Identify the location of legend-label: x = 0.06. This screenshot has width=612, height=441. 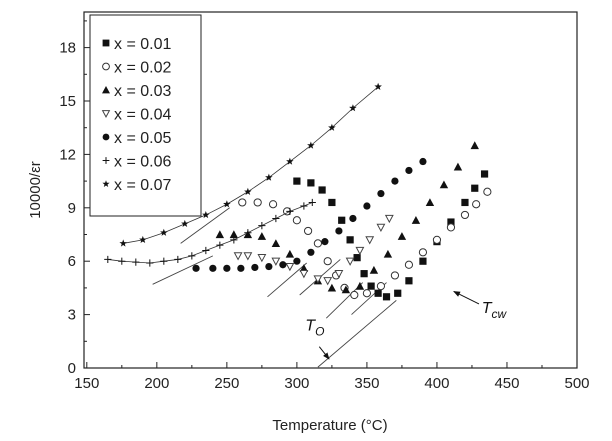
(142, 162).